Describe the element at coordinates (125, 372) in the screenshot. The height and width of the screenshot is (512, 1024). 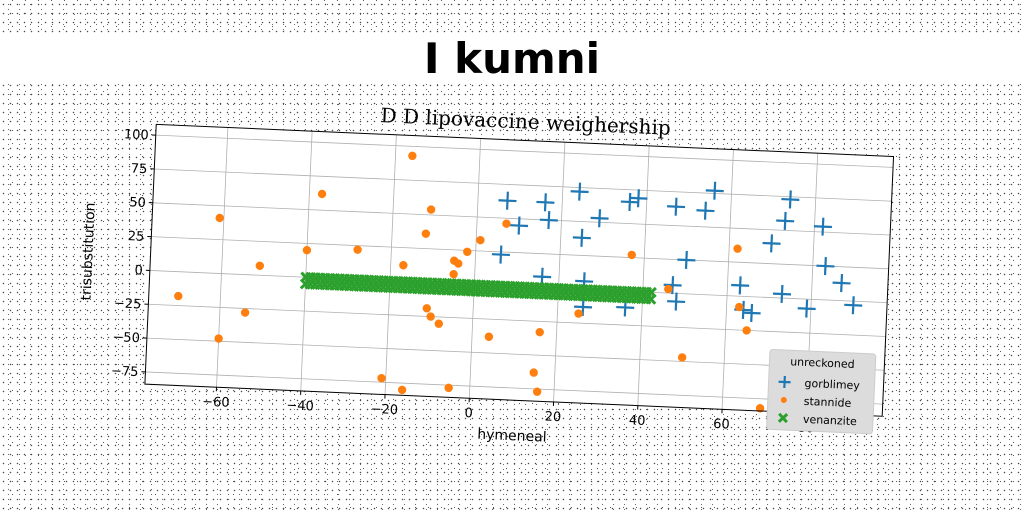
I see `y-tick-label: −75` at that location.